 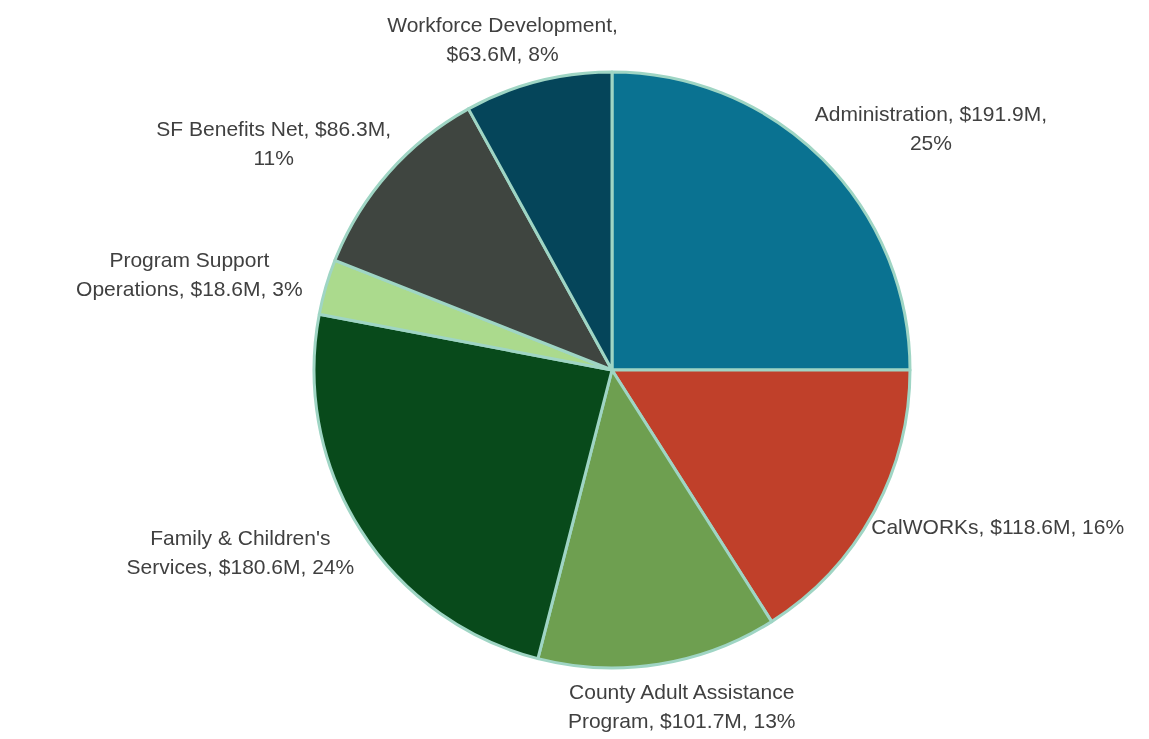 I want to click on slice-label: Workforce Development, $63.6M, 8%, so click(x=502, y=38).